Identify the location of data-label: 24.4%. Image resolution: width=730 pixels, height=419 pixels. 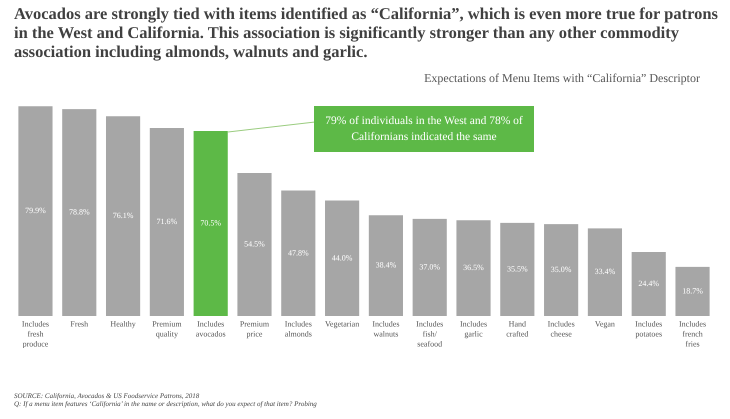
(649, 283).